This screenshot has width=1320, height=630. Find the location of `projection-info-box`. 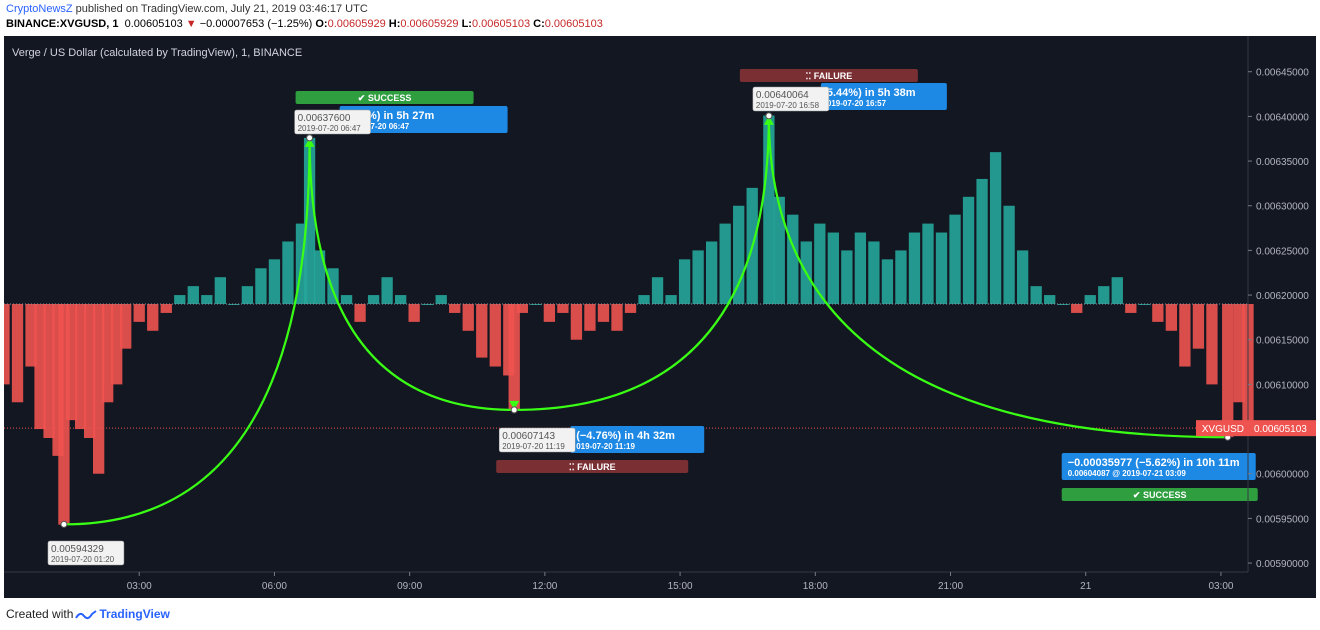

projection-info-box is located at coordinates (1158, 466).